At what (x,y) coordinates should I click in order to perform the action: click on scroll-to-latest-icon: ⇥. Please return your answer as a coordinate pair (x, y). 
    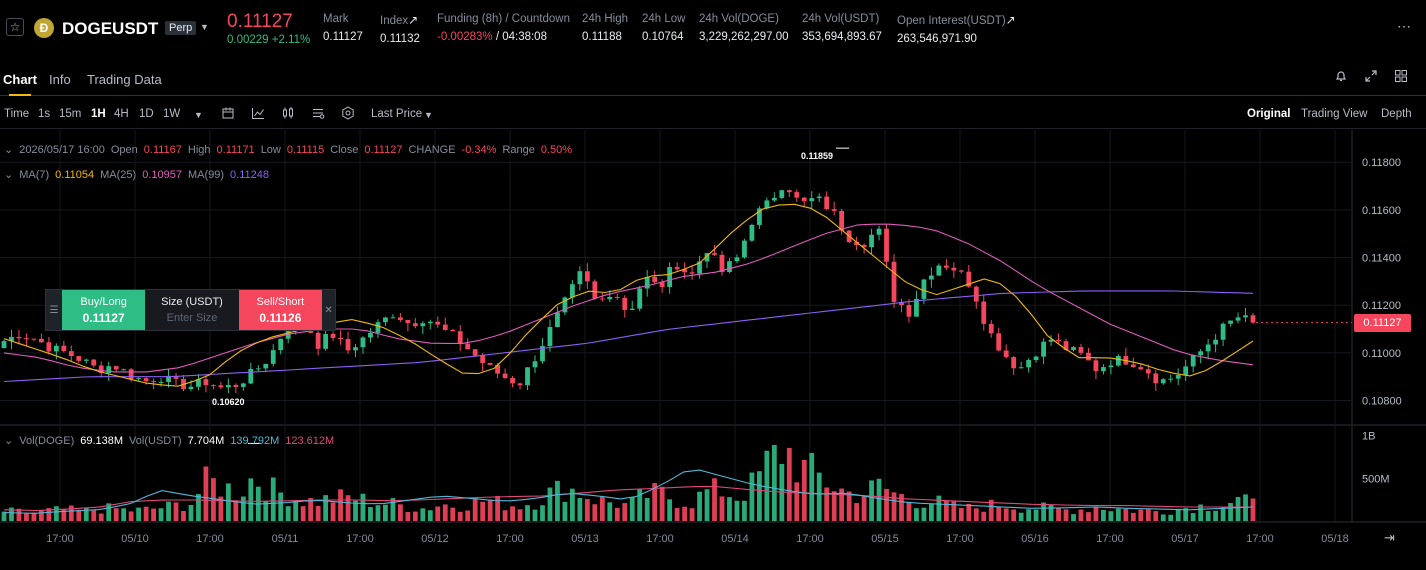
    Looking at the image, I should click on (1389, 538).